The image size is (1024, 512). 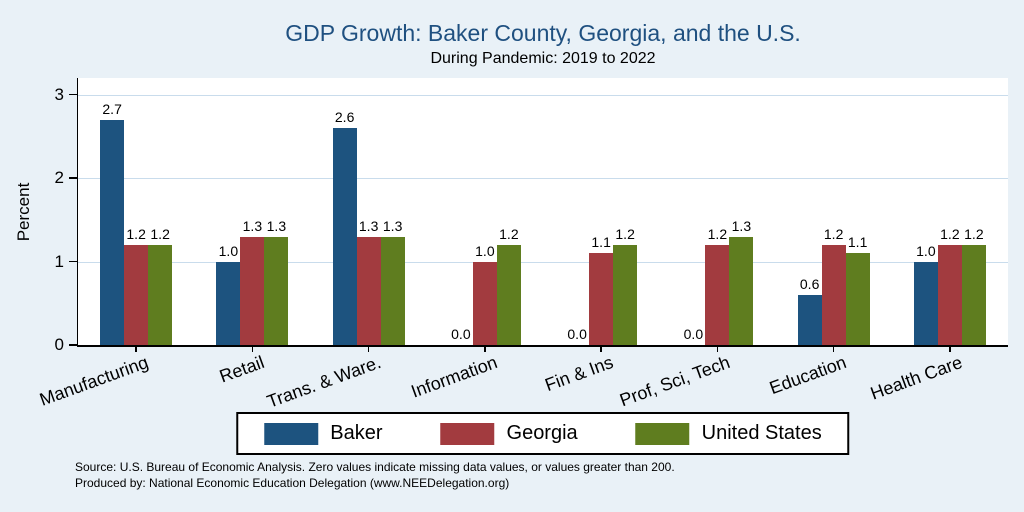 I want to click on x-axis-line, so click(x=542, y=346).